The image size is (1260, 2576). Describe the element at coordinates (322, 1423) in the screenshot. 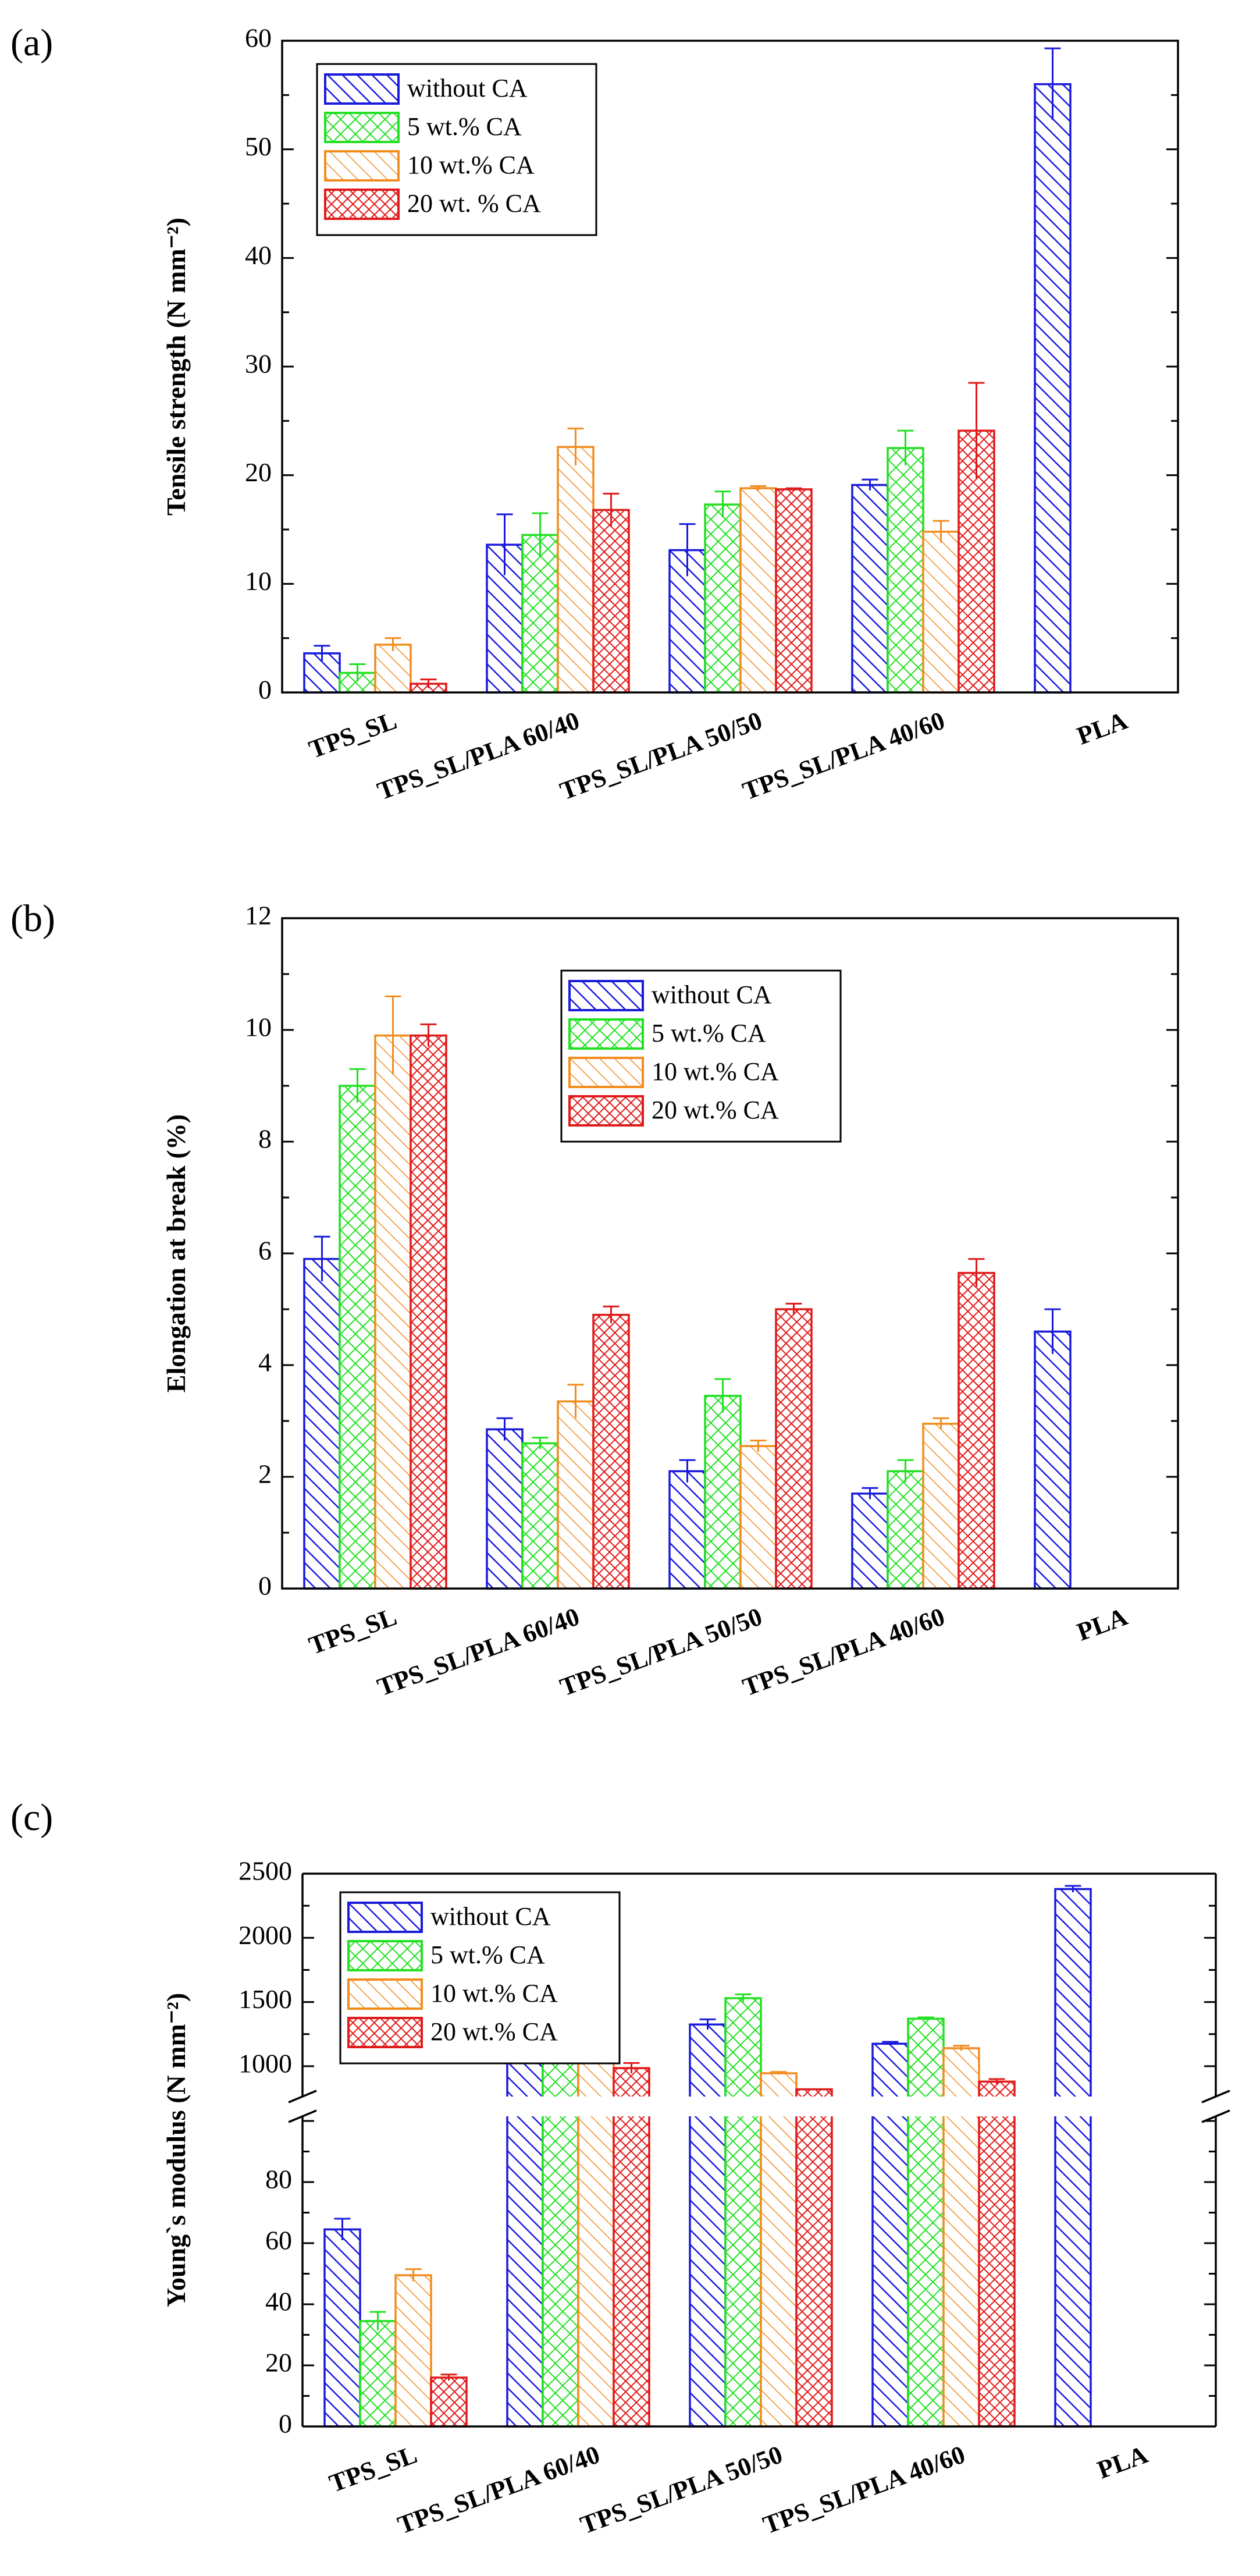

I see `bar-without-ca-tps-sl` at that location.